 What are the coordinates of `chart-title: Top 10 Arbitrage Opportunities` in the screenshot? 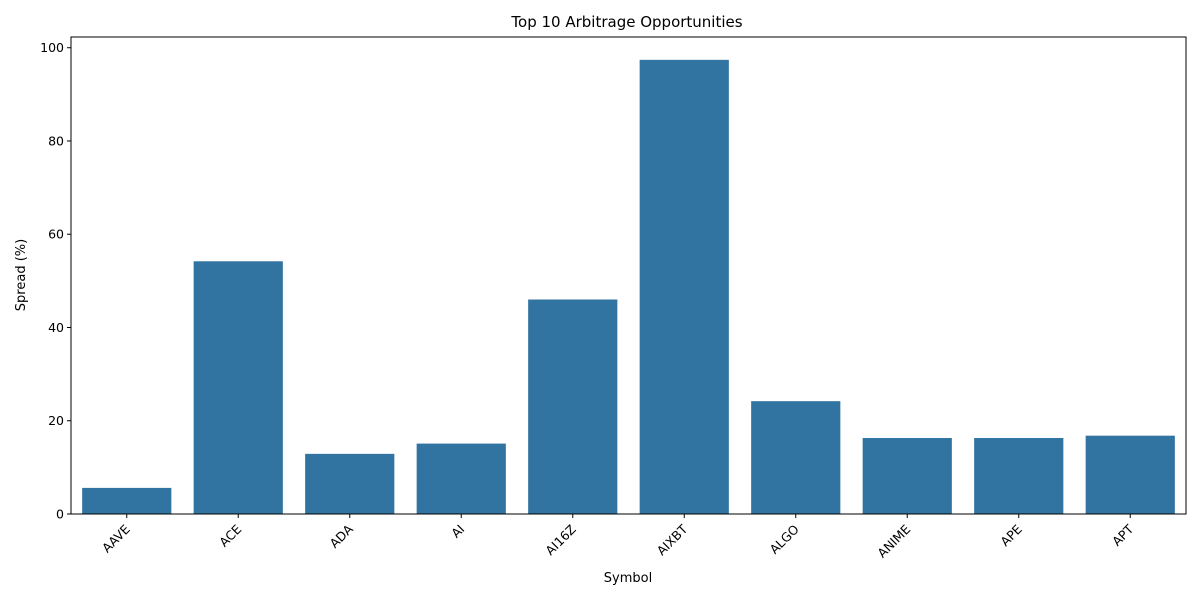 It's located at (626, 22).